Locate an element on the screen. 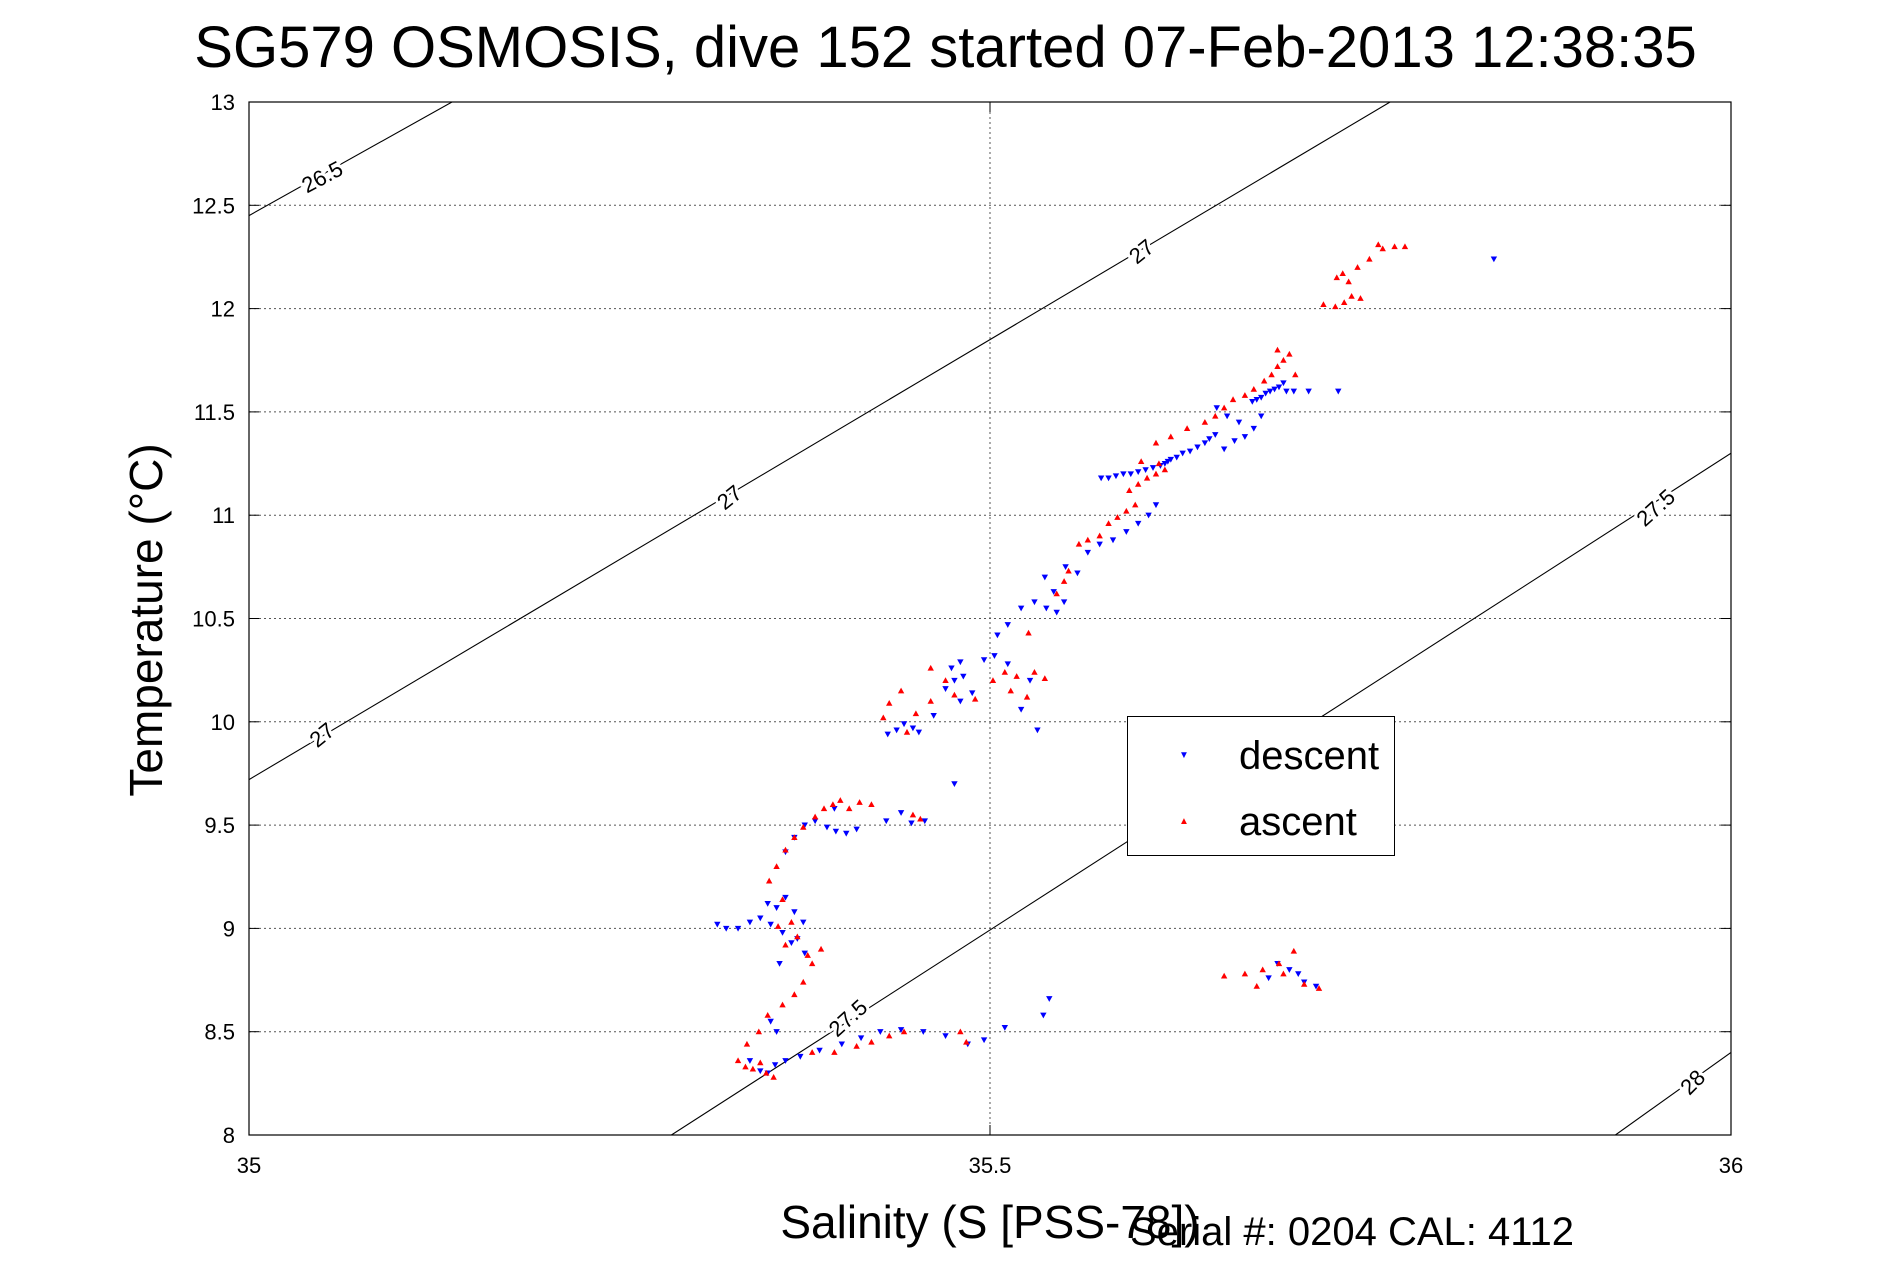 The width and height of the screenshot is (1891, 1262). y-tick-label: 8 is located at coordinates (229, 1135).